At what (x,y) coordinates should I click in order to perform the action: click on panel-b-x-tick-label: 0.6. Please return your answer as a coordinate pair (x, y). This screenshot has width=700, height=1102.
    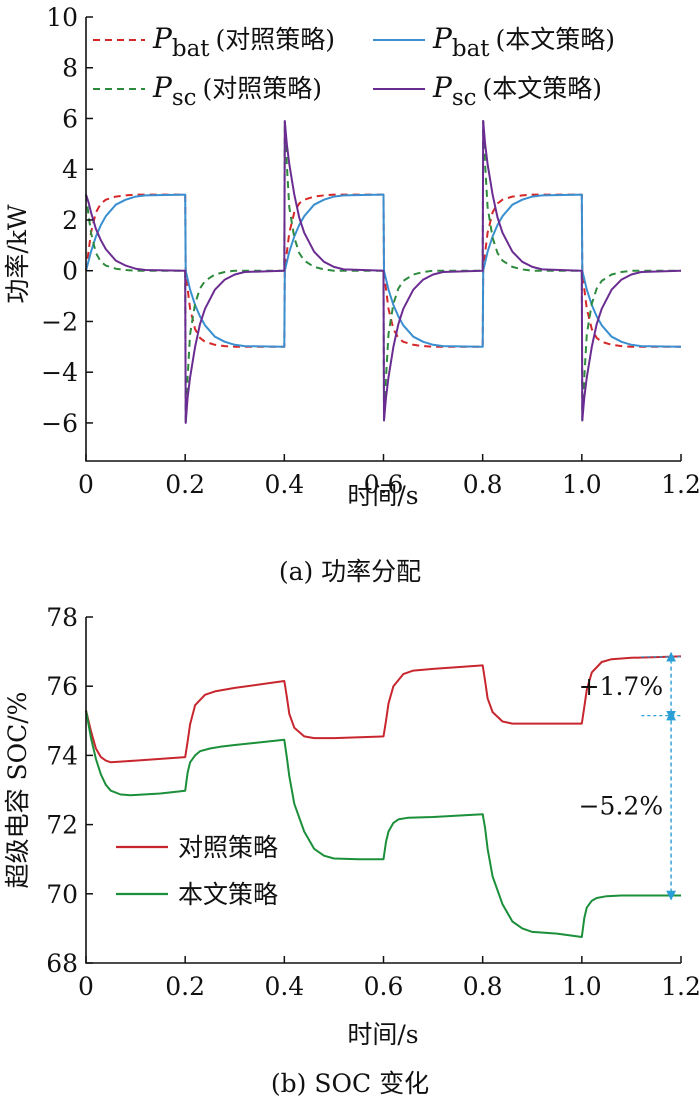
    Looking at the image, I should click on (384, 986).